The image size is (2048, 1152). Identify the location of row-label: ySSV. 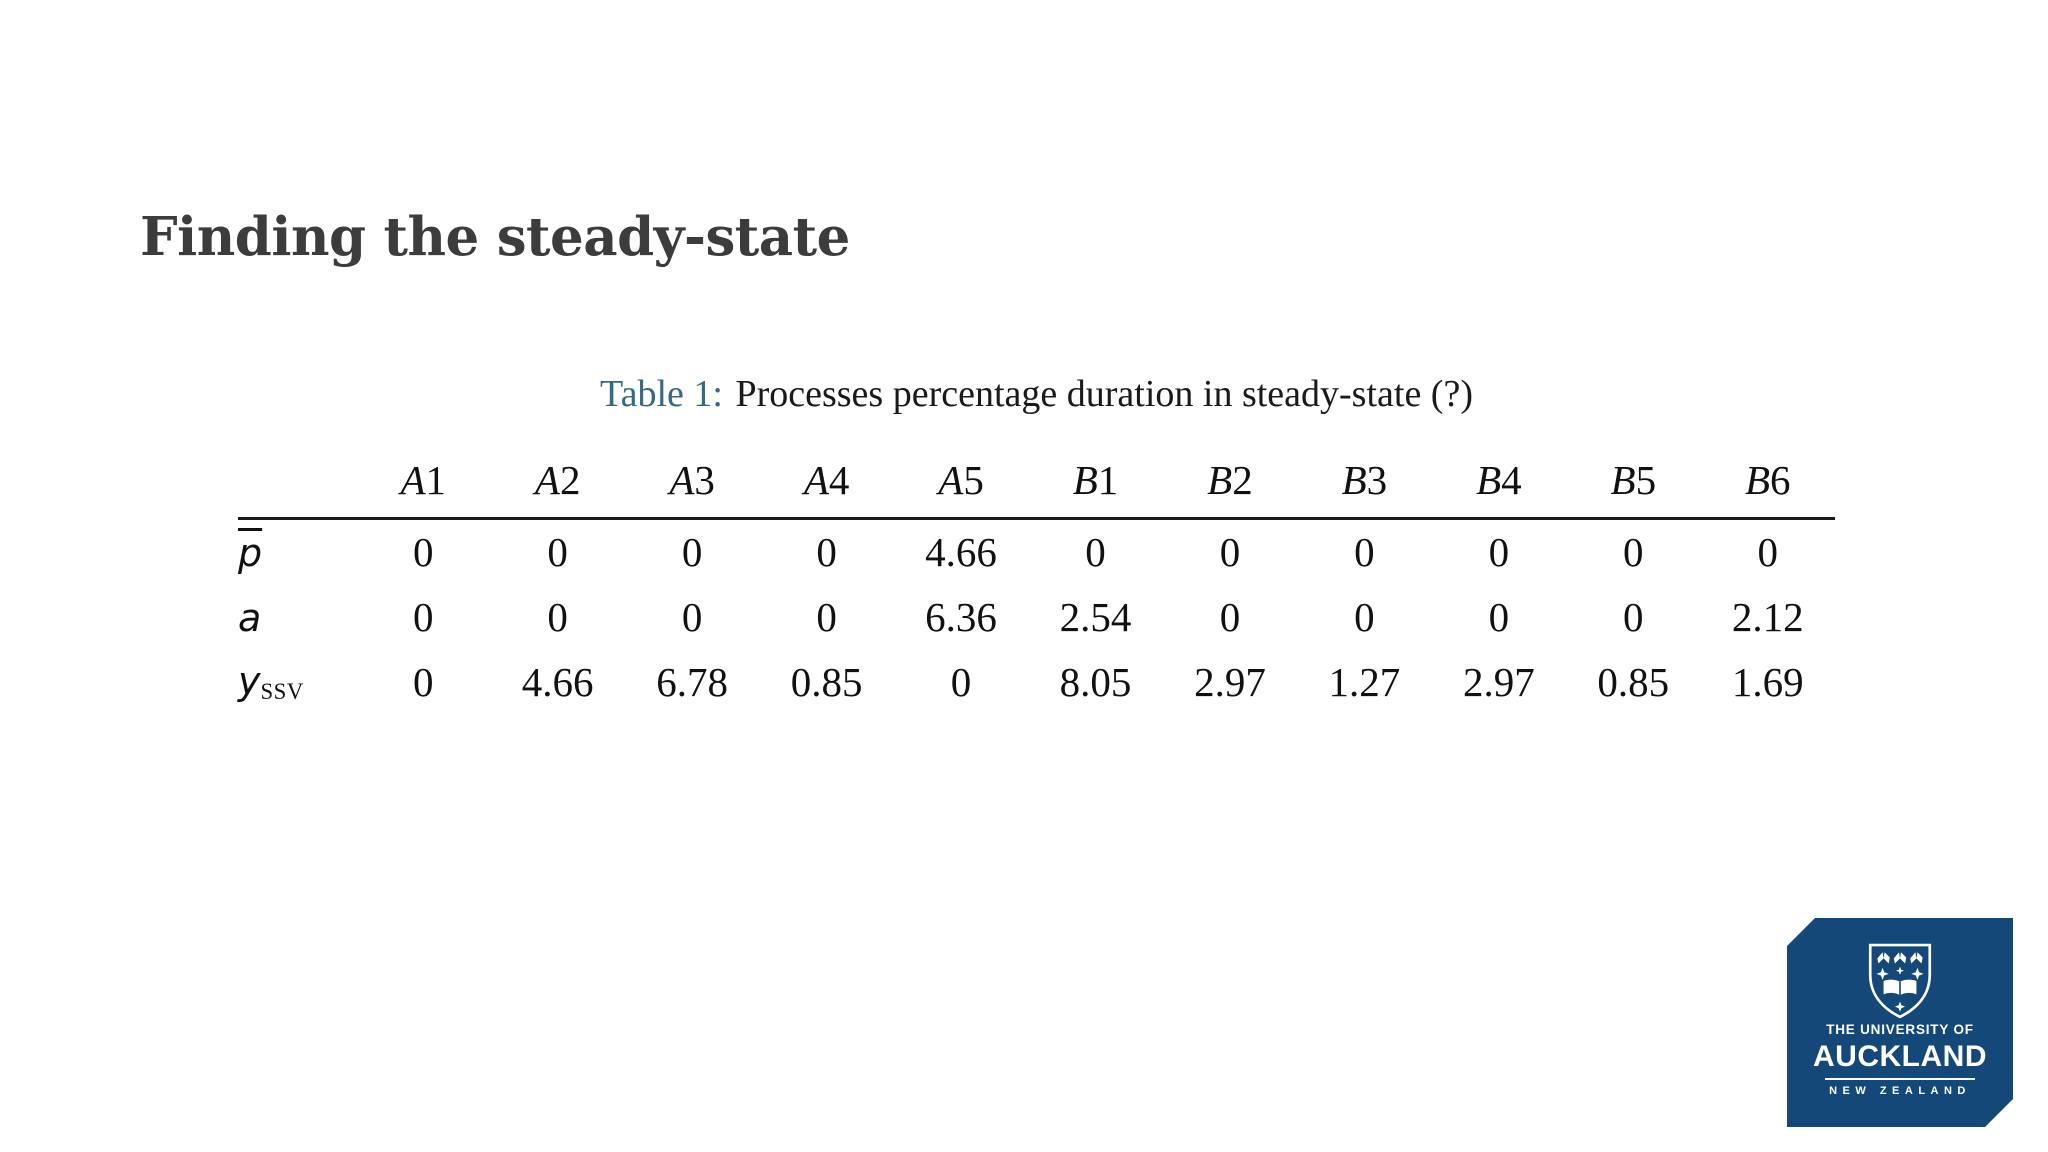
(271, 682).